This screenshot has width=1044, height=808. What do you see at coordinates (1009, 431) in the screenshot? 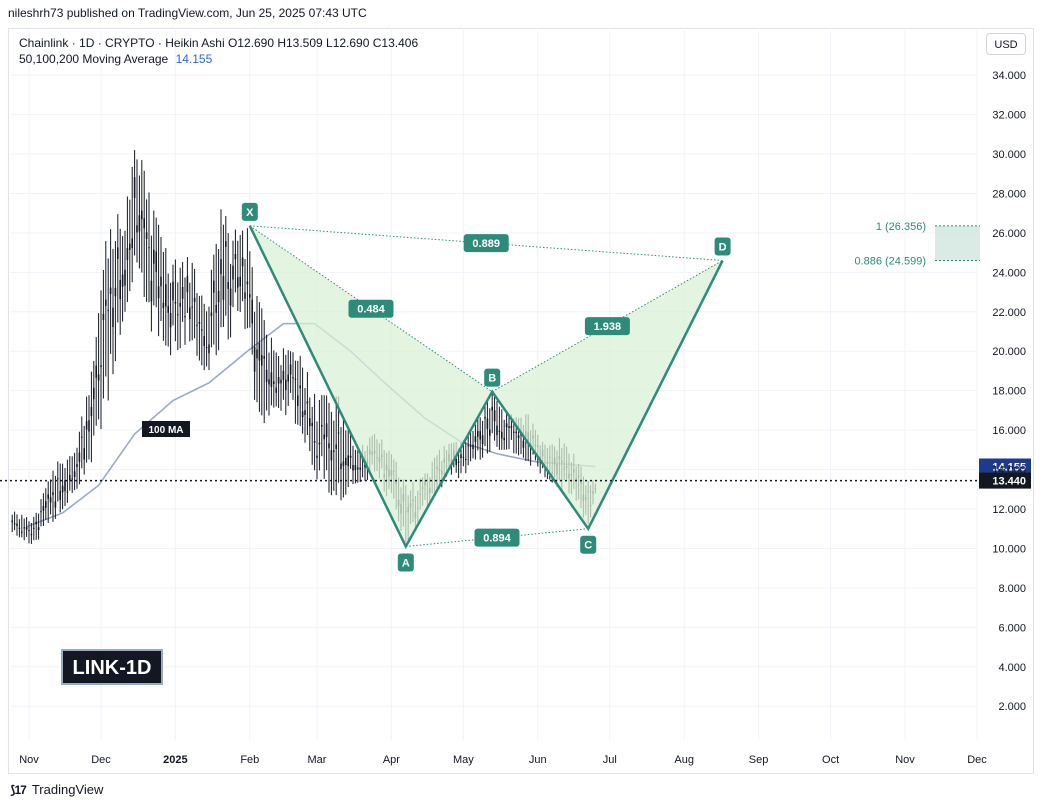
I see `price-tick-label: 16.000` at bounding box center [1009, 431].